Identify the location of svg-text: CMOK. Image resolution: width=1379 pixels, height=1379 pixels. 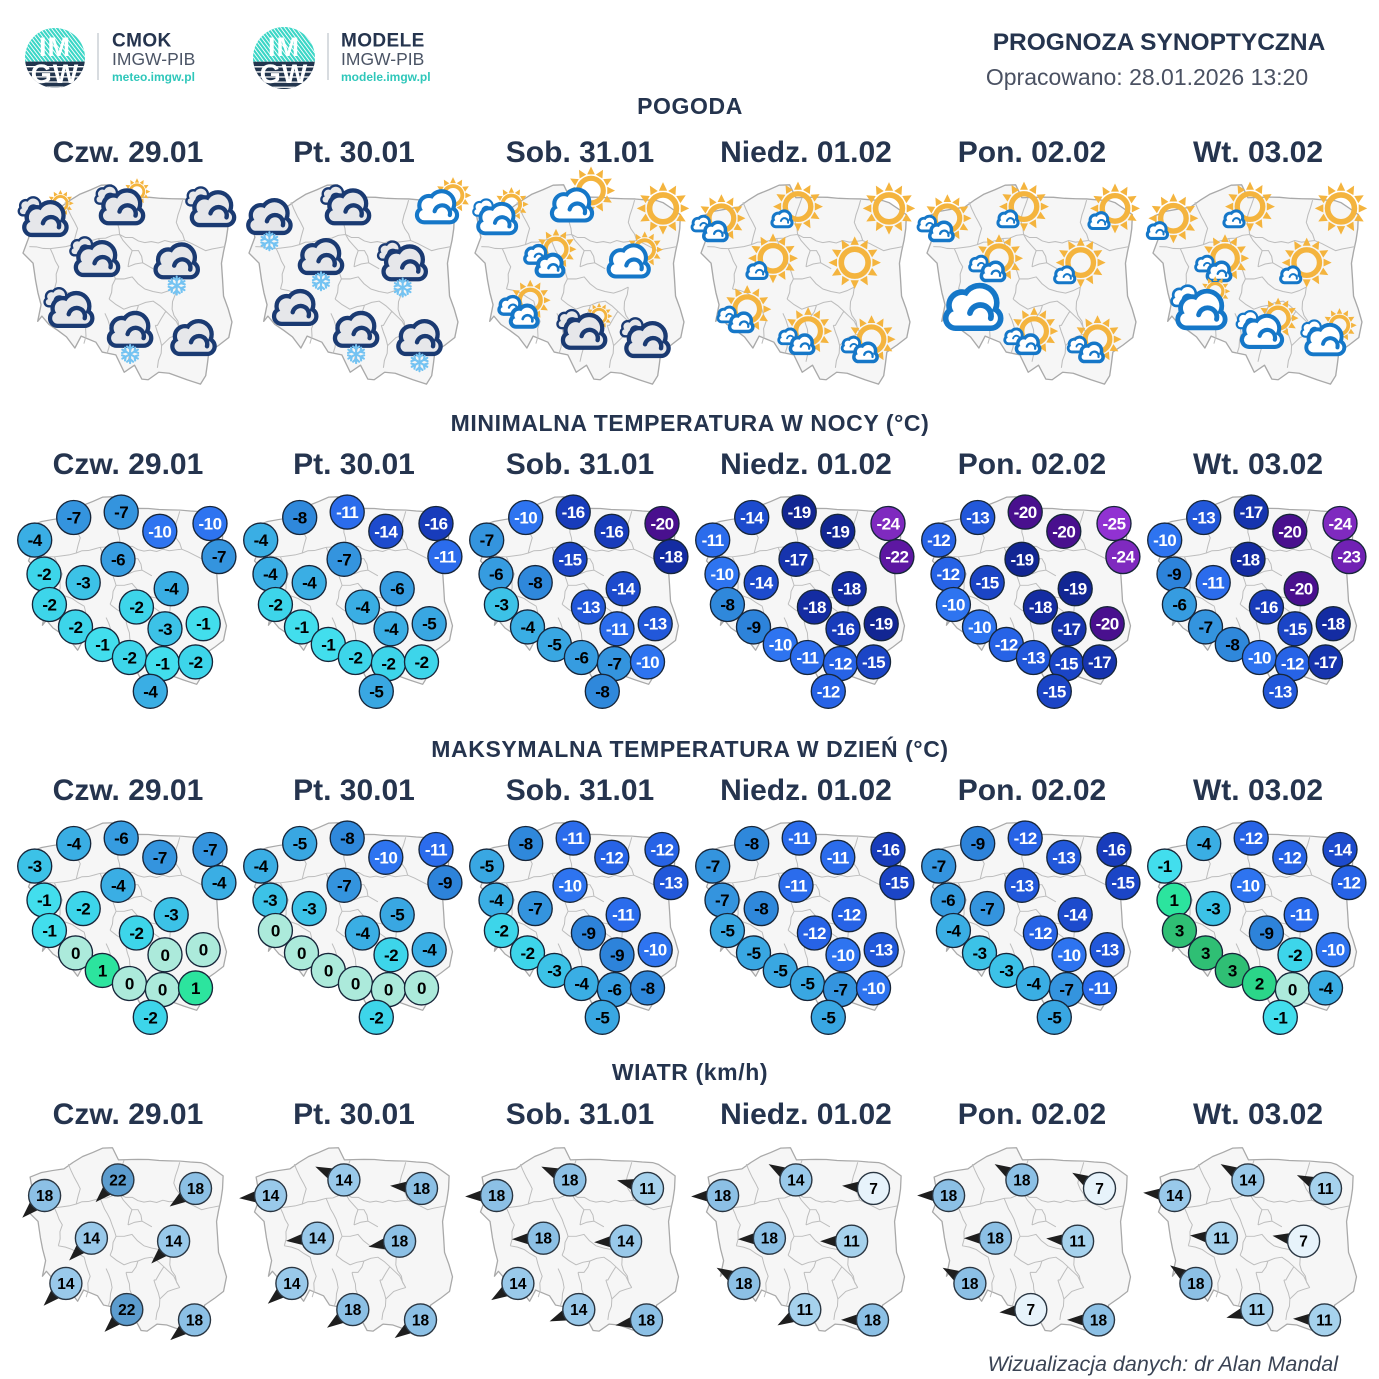
(142, 41).